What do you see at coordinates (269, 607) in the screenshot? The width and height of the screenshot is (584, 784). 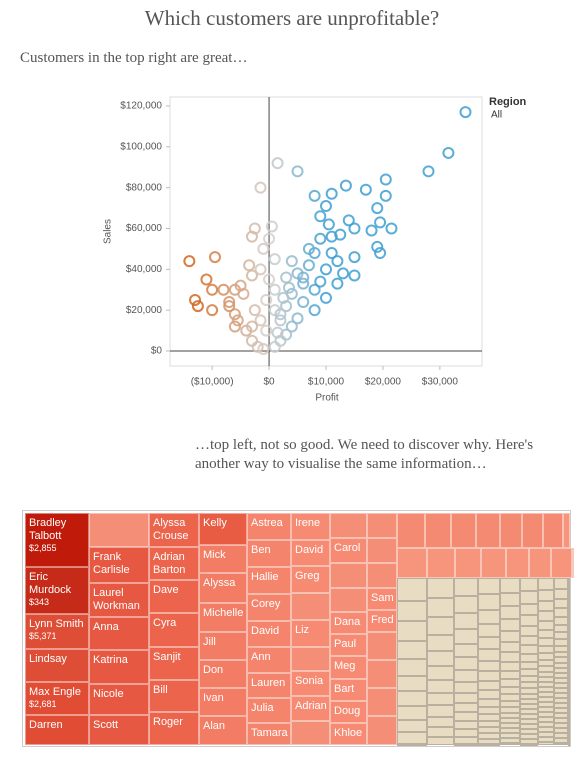 I see `treemap-cell: Corey` at bounding box center [269, 607].